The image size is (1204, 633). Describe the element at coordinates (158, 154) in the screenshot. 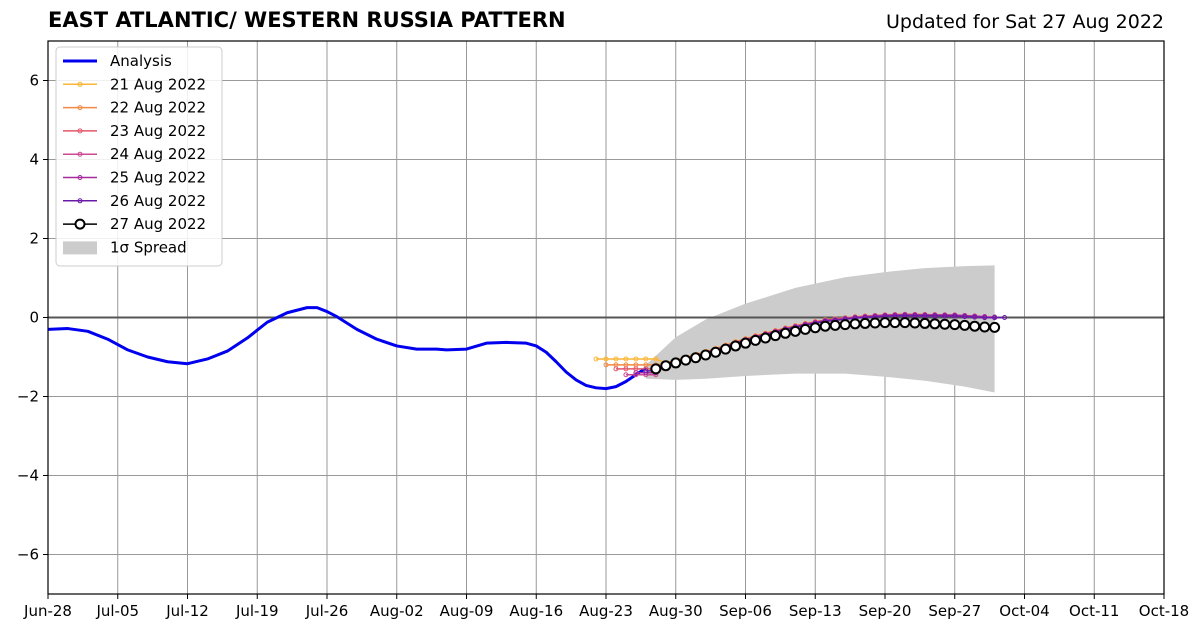

I see `legend-label: 24 Aug 2022` at that location.